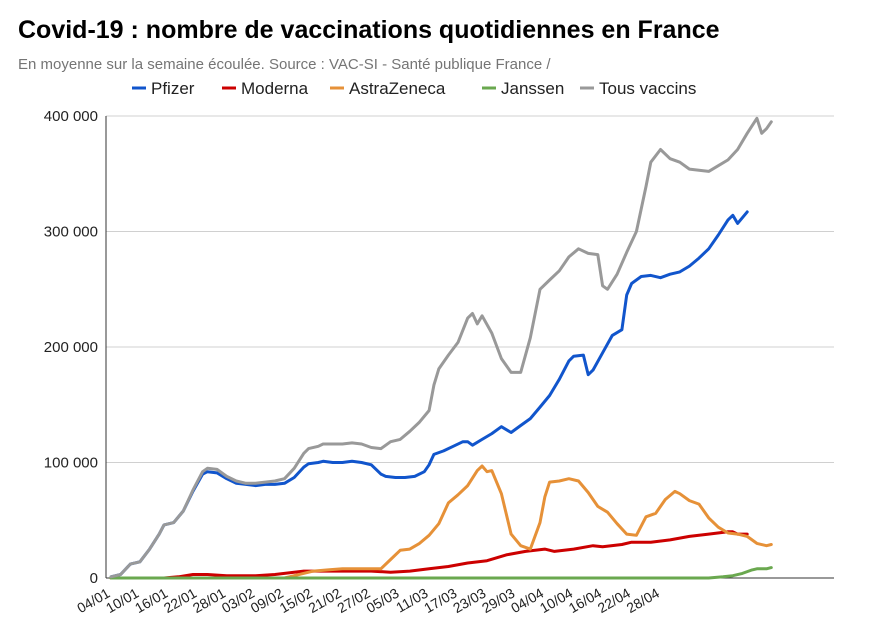 The width and height of the screenshot is (870, 635). What do you see at coordinates (397, 88) in the screenshot?
I see `legend-label: AstraZeneca` at bounding box center [397, 88].